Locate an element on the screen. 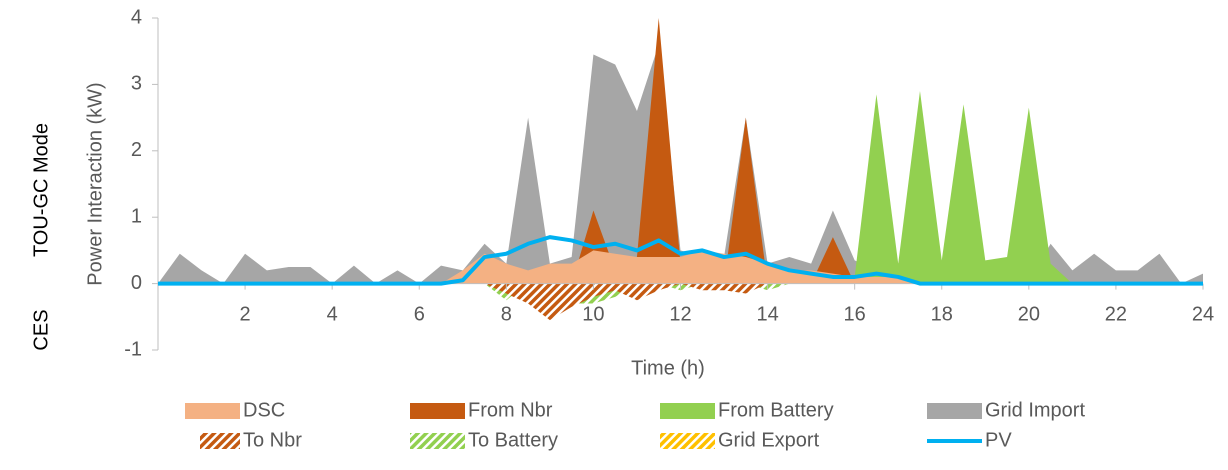  x-tick-label: 6 is located at coordinates (419, 314).